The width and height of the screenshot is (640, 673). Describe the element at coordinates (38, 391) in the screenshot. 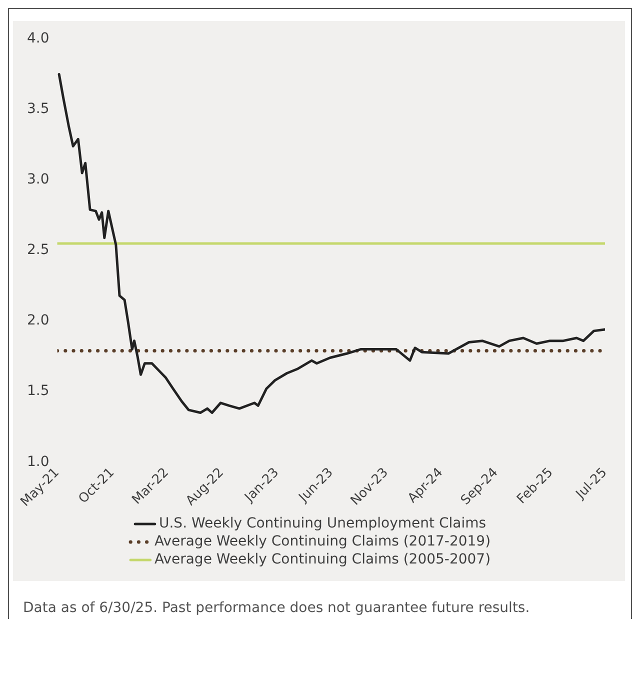

I see `y-tick-label: 1.5` at that location.